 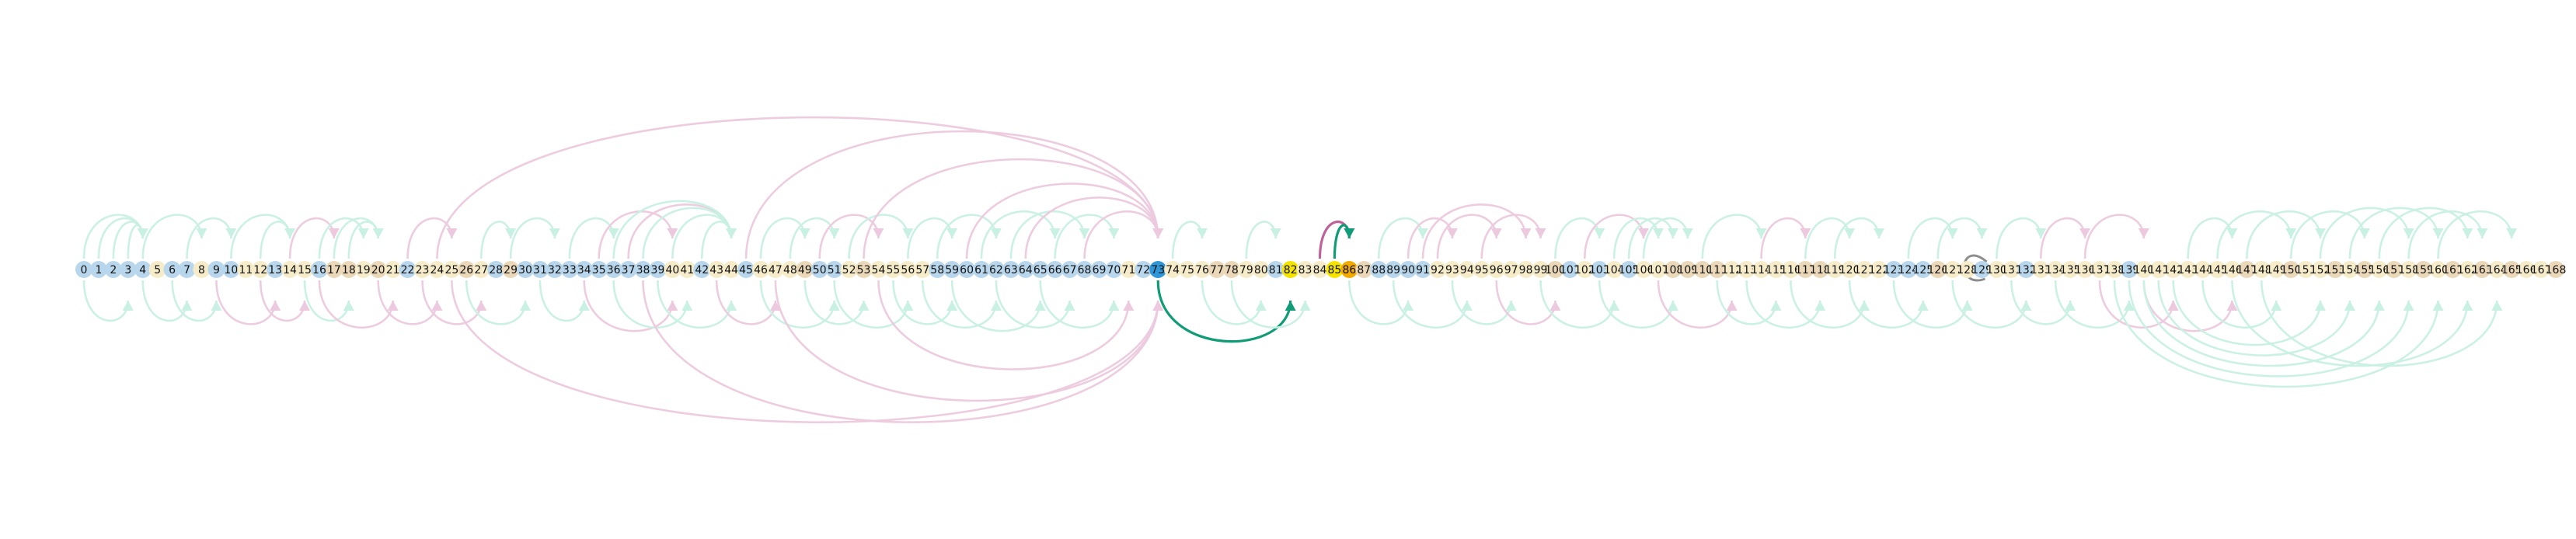 I want to click on node-153: 153, so click(x=2335, y=269).